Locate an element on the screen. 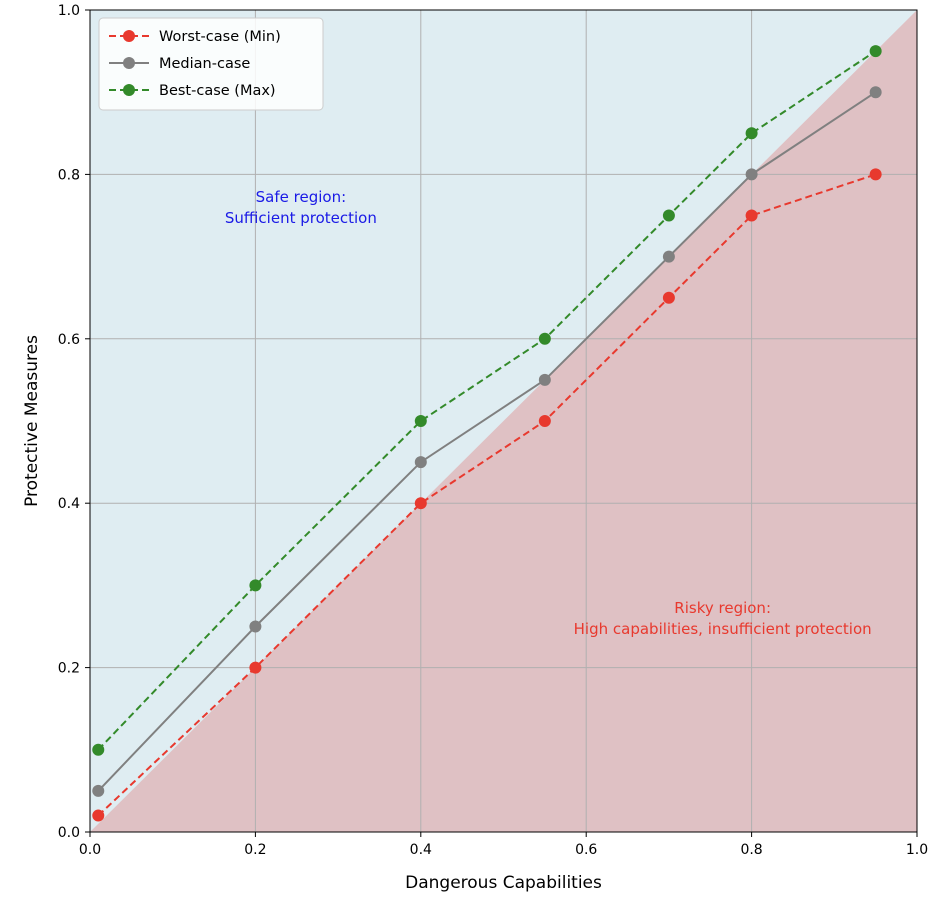  x-tick-label-1: 0.2 is located at coordinates (255, 850).